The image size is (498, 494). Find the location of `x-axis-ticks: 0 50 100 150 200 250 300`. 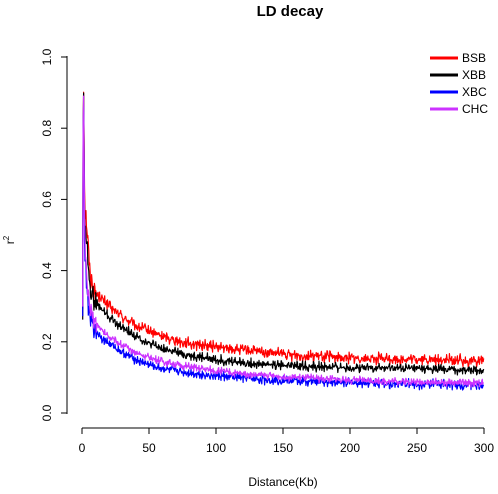

x-axis-ticks: 0 50 100 150 200 250 300 is located at coordinates (286, 441).